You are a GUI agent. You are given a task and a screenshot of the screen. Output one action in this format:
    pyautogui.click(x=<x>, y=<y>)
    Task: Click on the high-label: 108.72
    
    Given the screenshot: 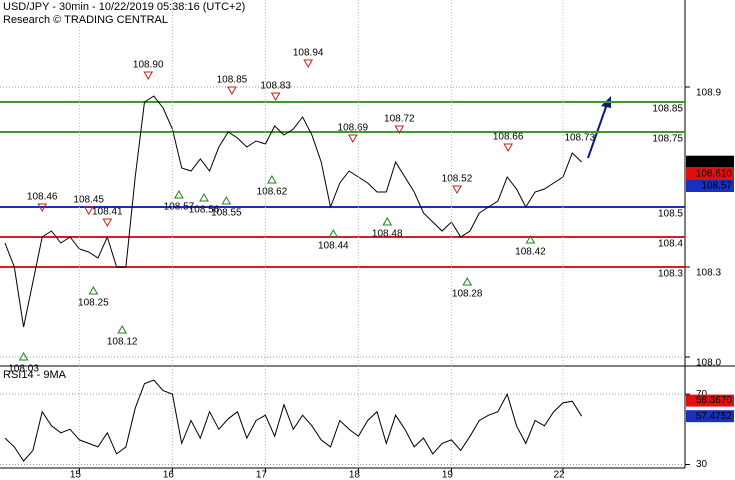 What is the action you would take?
    pyautogui.click(x=399, y=119)
    